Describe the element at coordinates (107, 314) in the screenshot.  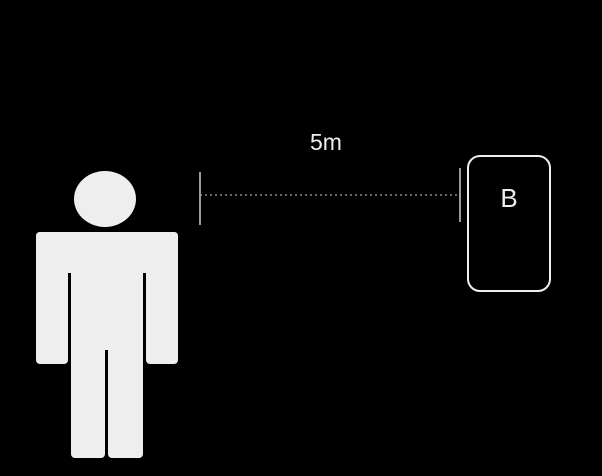
I see `person-icon` at that location.